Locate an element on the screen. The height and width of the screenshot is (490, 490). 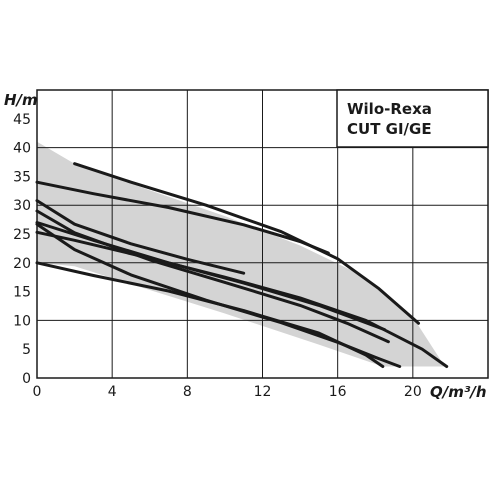
y-tick-label: 30 is located at coordinates (22, 206).